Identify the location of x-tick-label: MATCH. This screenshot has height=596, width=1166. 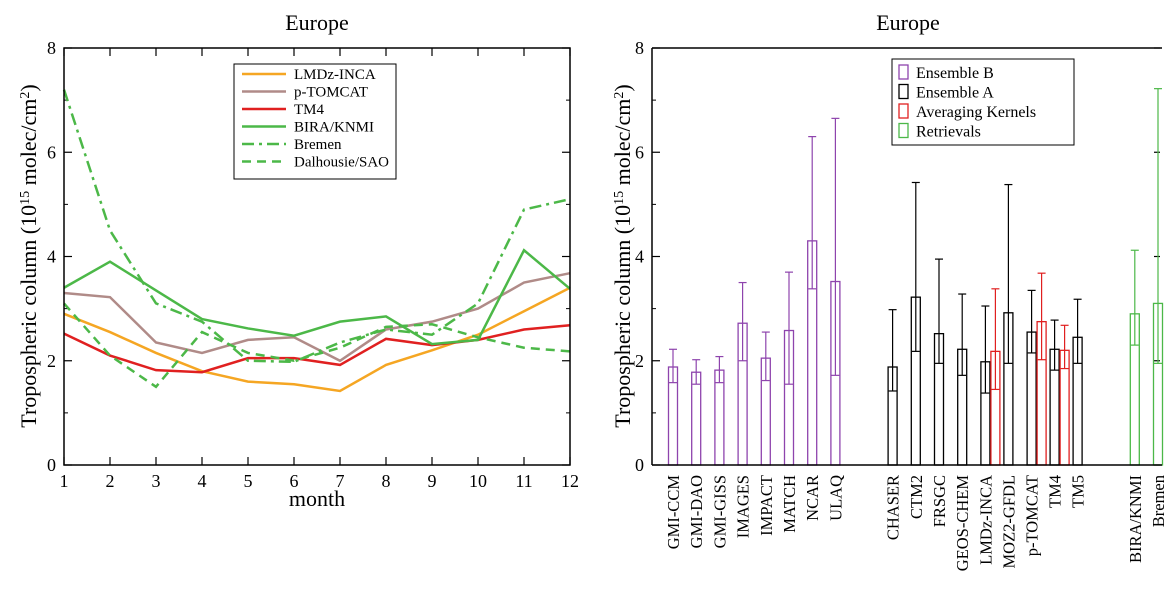
(789, 504).